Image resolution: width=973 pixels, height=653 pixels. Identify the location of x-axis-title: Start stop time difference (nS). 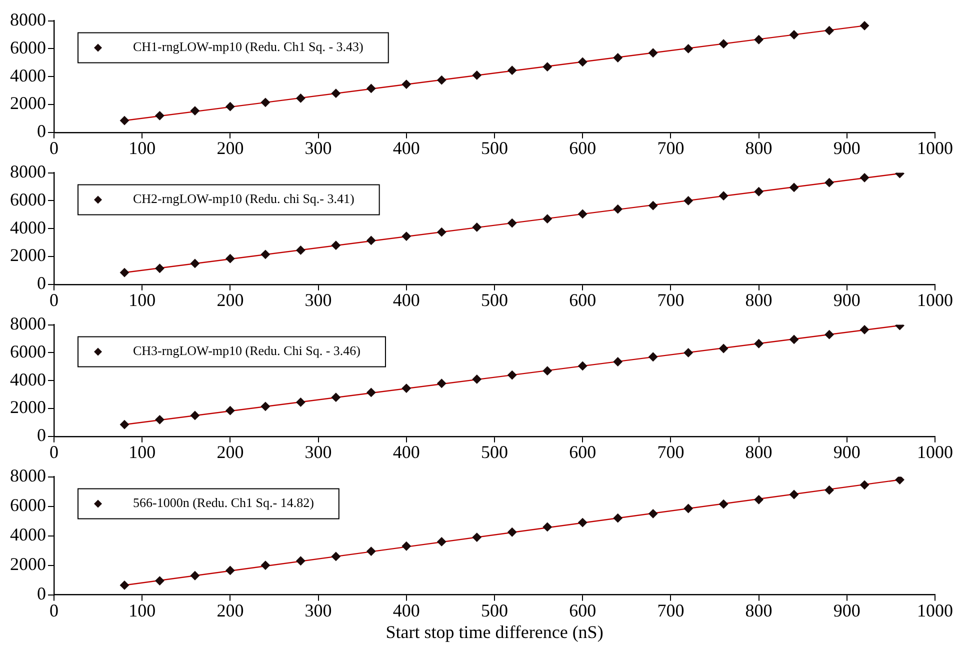
(495, 632).